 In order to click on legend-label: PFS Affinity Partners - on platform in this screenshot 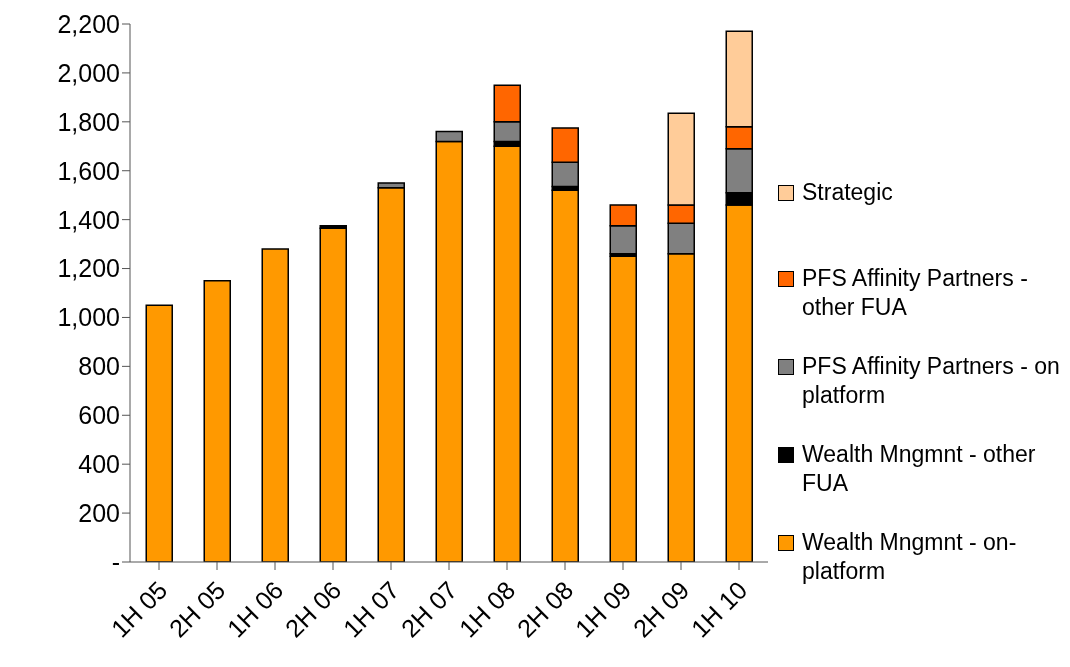, I will do `click(931, 381)`.